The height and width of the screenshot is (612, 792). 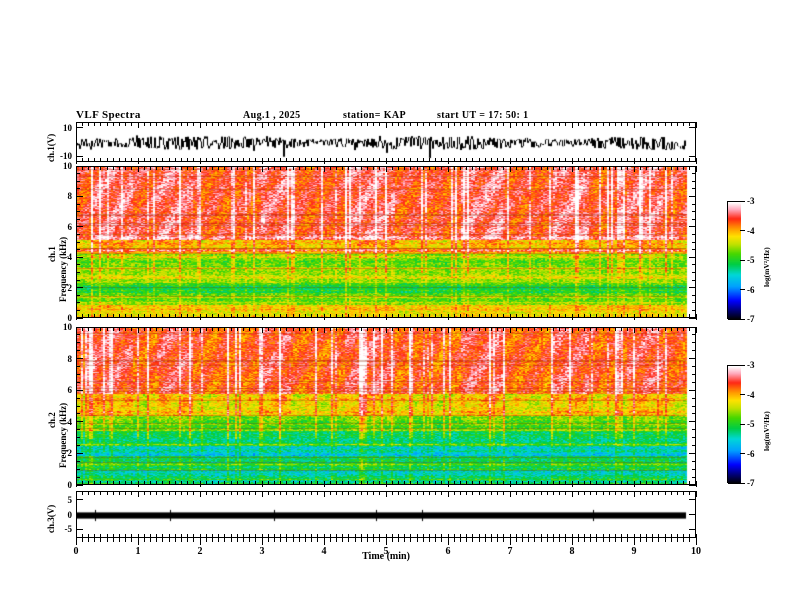 I want to click on ch1-frequency-label-line2: Frequency (kHz), so click(x=63, y=269).